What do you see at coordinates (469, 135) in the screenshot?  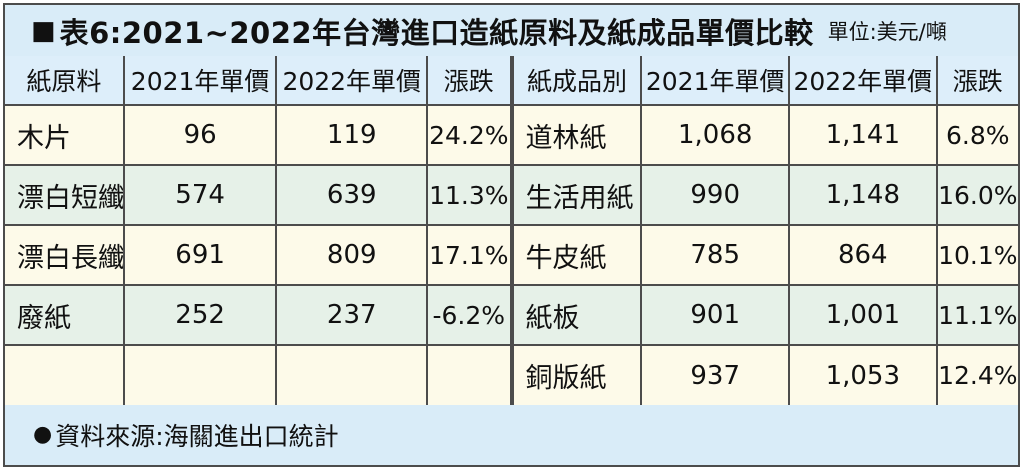 I see `table-cell: 24.2%` at bounding box center [469, 135].